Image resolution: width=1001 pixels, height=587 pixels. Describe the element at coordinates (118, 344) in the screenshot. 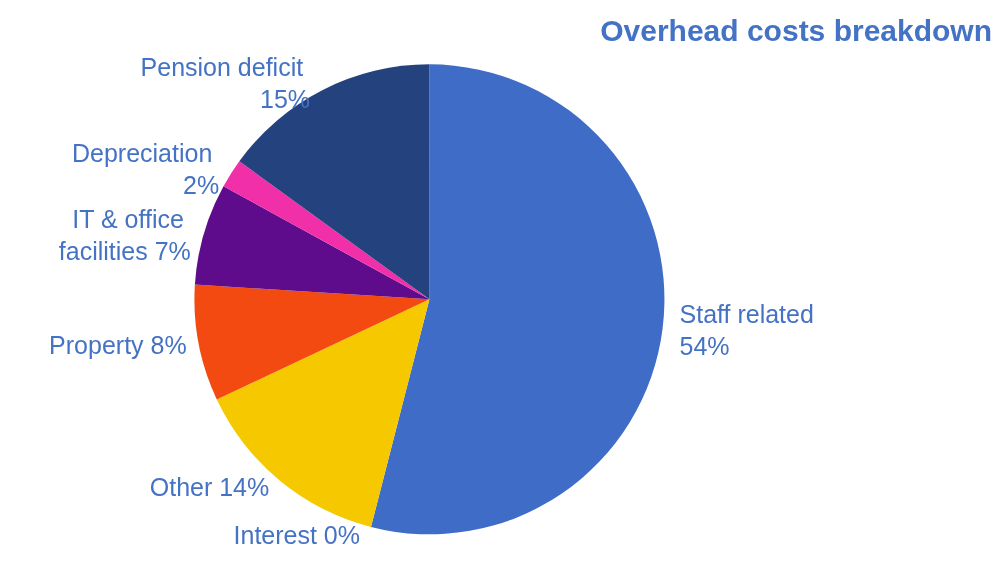

I see `slice-label: Property 8%` at that location.